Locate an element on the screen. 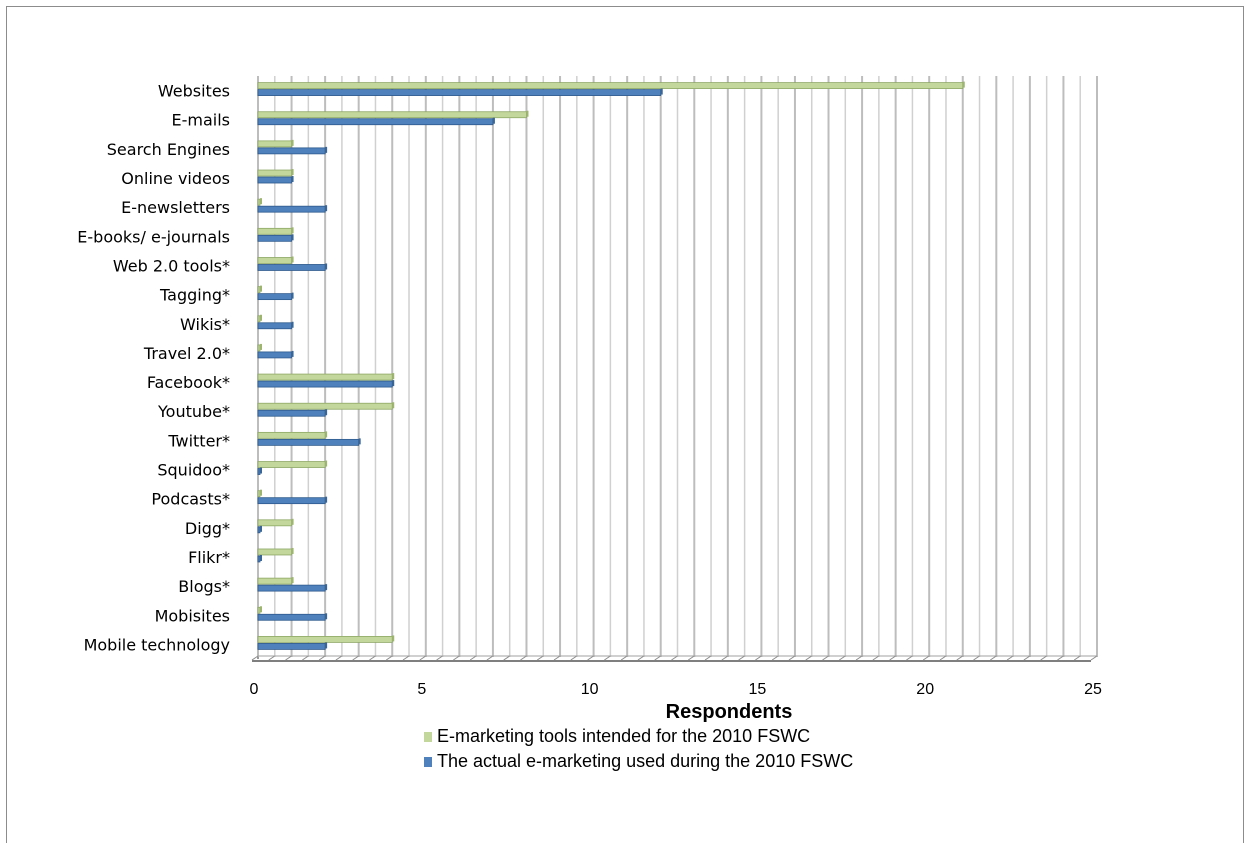  category-label: Travel 2.0* is located at coordinates (186, 353).